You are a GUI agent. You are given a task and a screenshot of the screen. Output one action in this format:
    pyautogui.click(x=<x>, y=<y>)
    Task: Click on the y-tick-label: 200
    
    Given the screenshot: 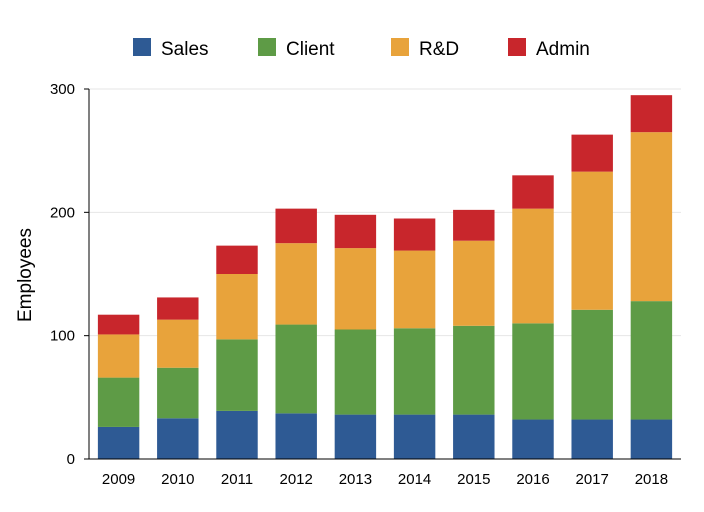 What is the action you would take?
    pyautogui.click(x=62, y=212)
    